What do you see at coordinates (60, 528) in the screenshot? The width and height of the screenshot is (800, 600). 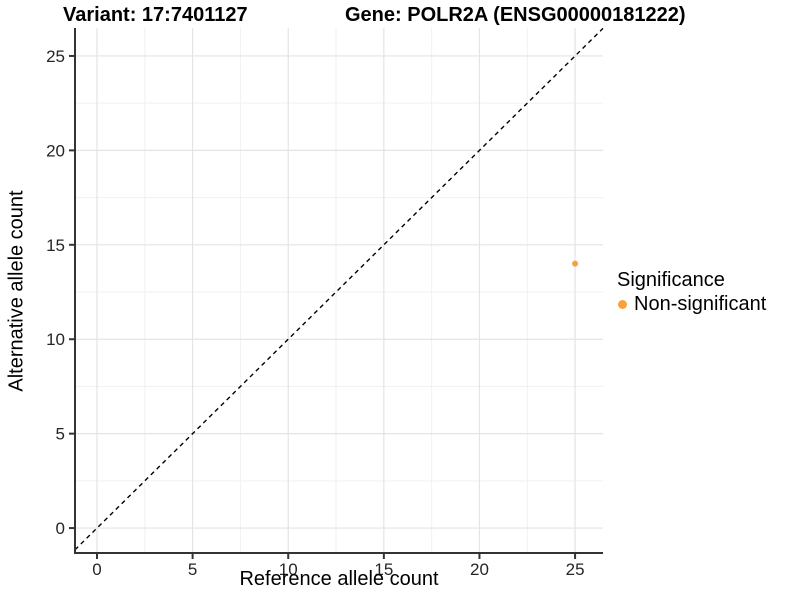 I see `y-tick-label: 0` at bounding box center [60, 528].